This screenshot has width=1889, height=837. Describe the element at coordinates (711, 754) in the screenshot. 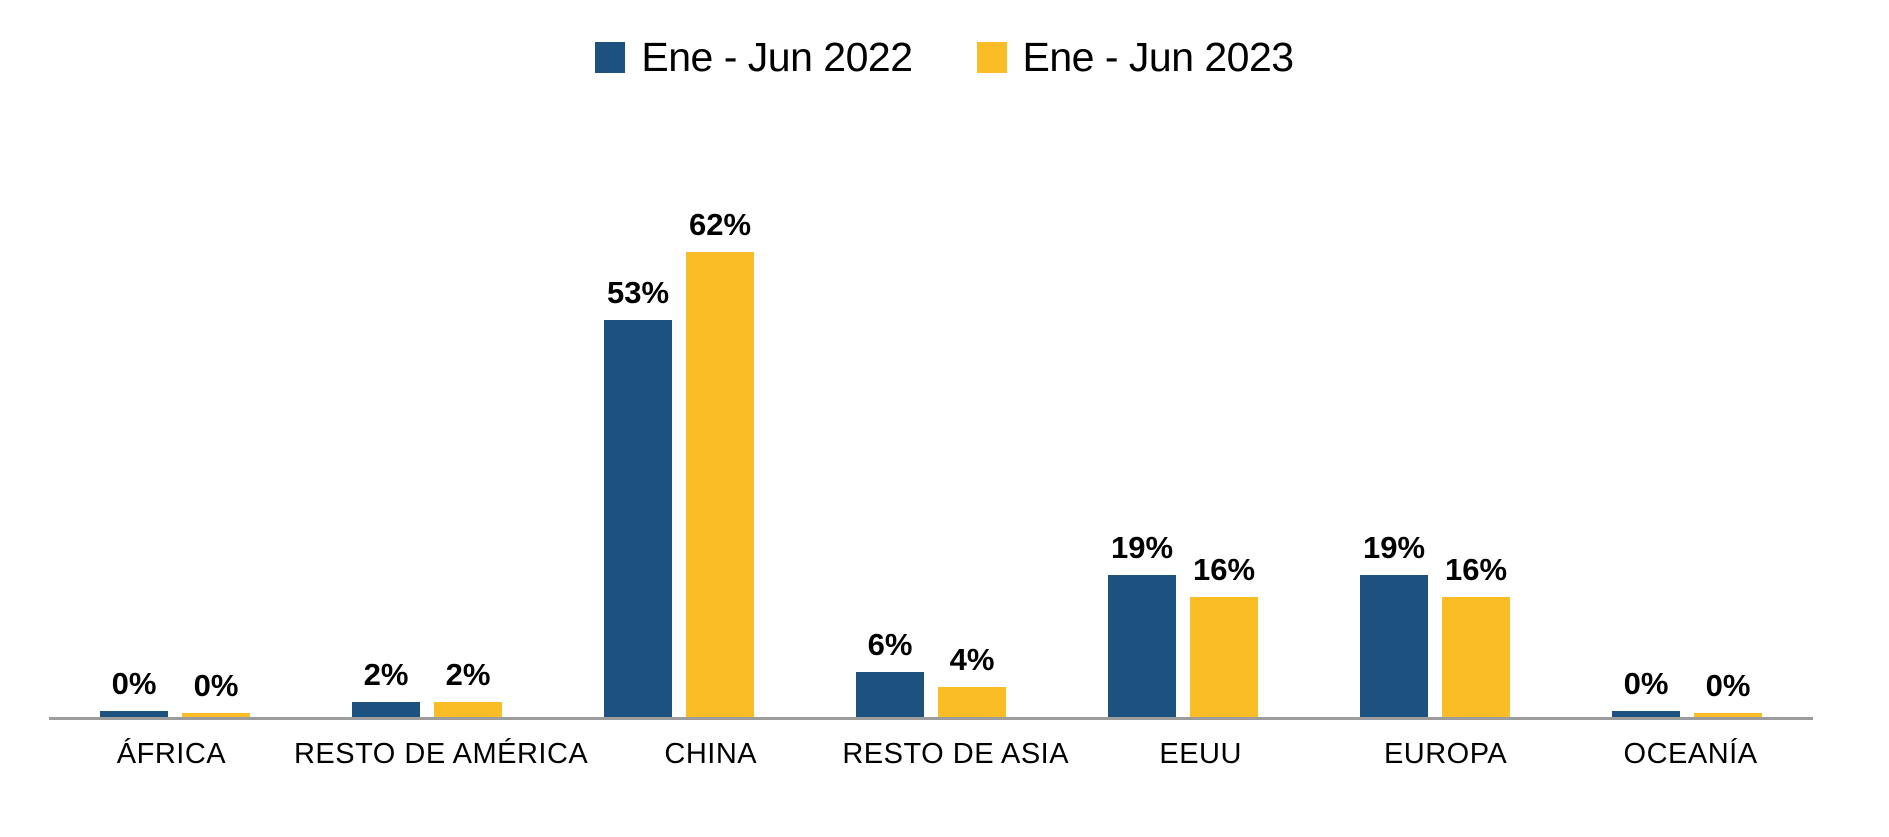

I see `category-label: CHINA` at that location.